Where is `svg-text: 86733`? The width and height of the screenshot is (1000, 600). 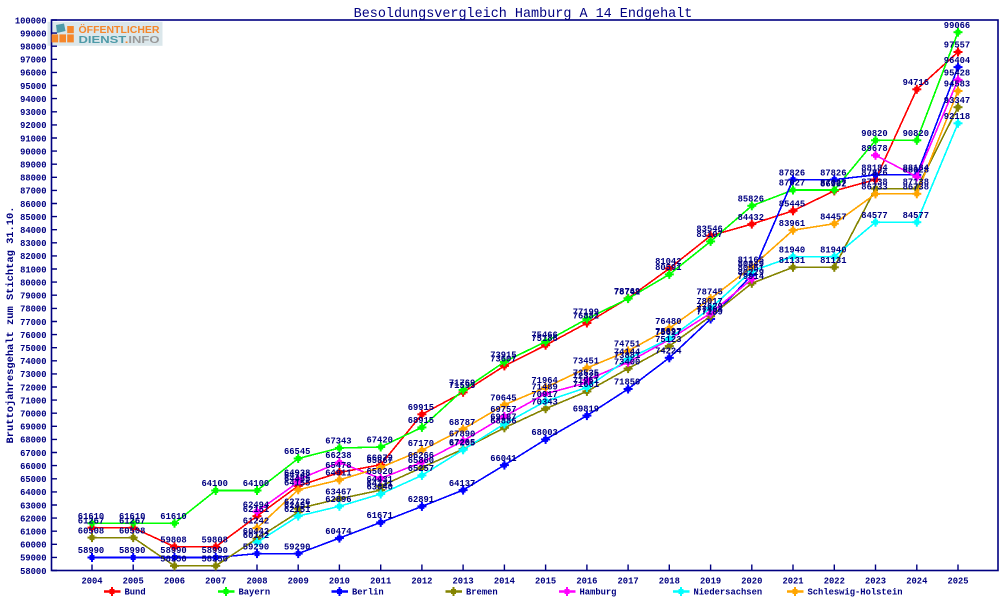 svg-text: 86733 is located at coordinates (874, 188).